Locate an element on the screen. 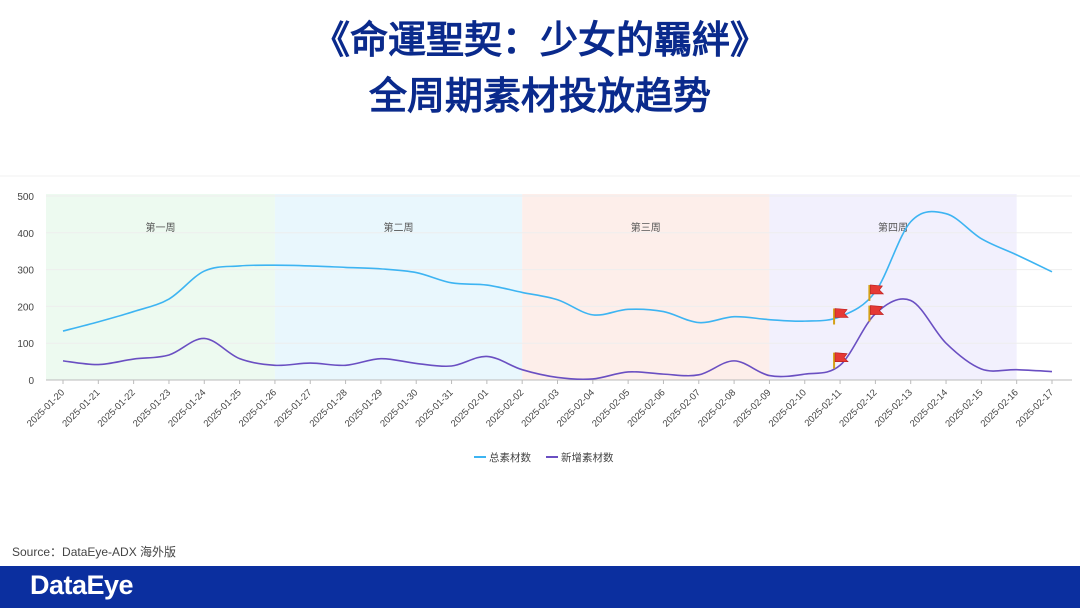  series-line-new is located at coordinates (557, 339).